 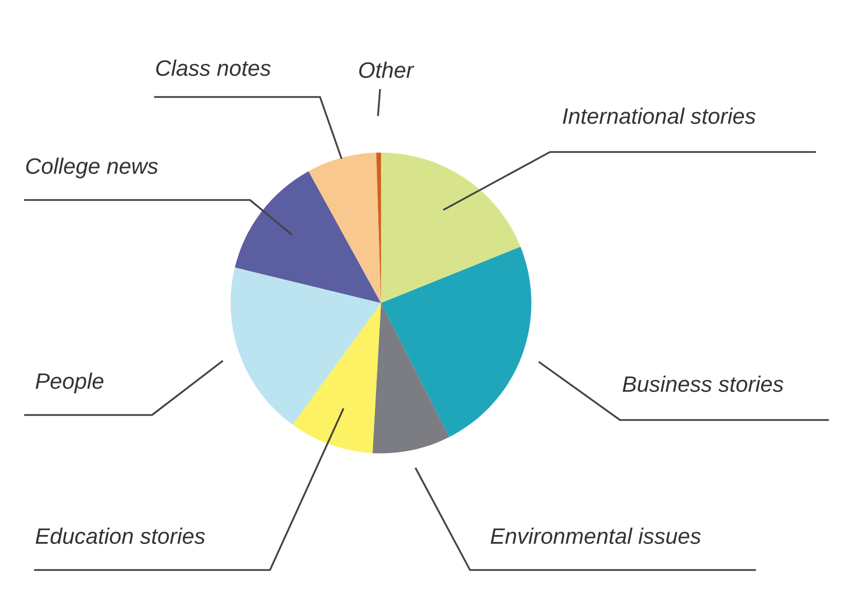 I want to click on slice-label: International stories, so click(x=659, y=116).